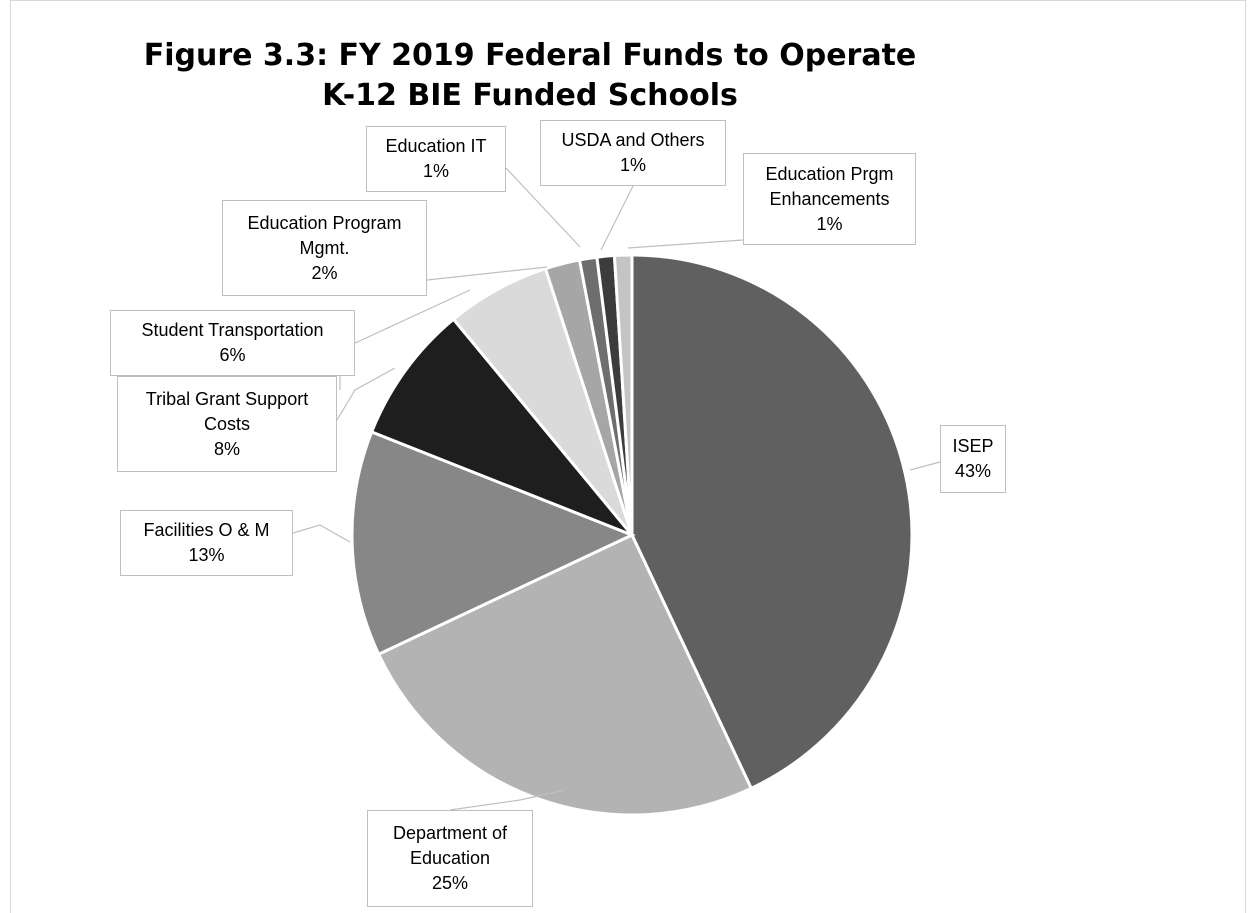 This screenshot has height=913, width=1250. Describe the element at coordinates (973, 459) in the screenshot. I see `data-label-isep: ISEP 43%` at that location.